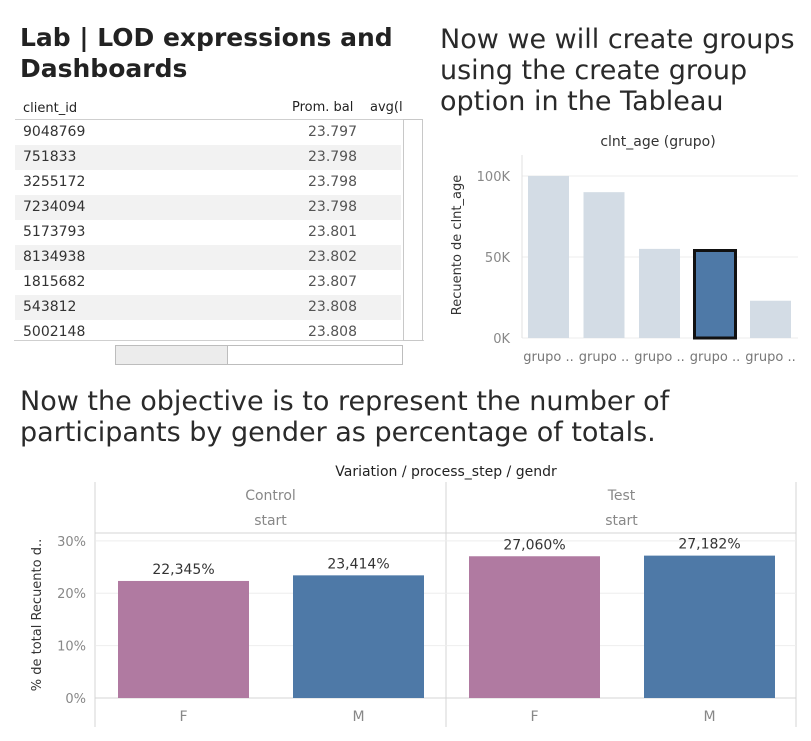 The height and width of the screenshot is (741, 811). What do you see at coordinates (54, 207) in the screenshot?
I see `client-id-cell: 7234094` at bounding box center [54, 207].